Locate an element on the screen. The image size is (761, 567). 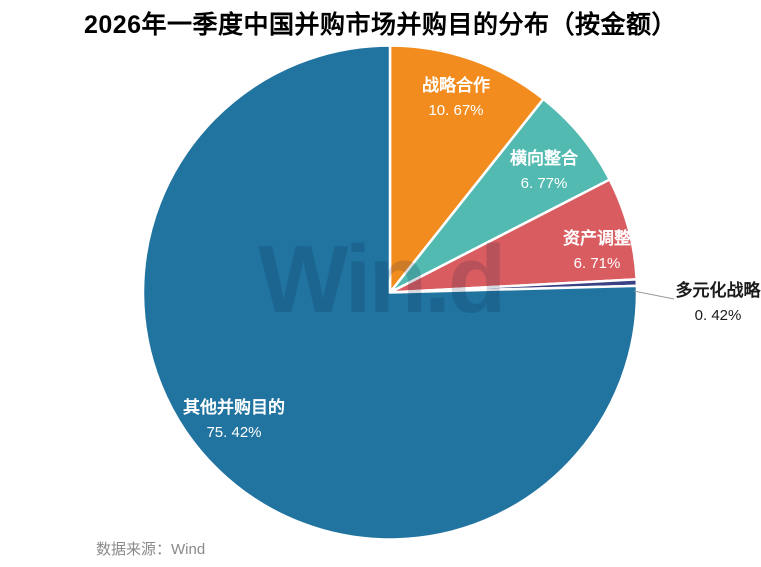
slice-label-asset-adjustment: 资产调整 6. 71% is located at coordinates (597, 250).